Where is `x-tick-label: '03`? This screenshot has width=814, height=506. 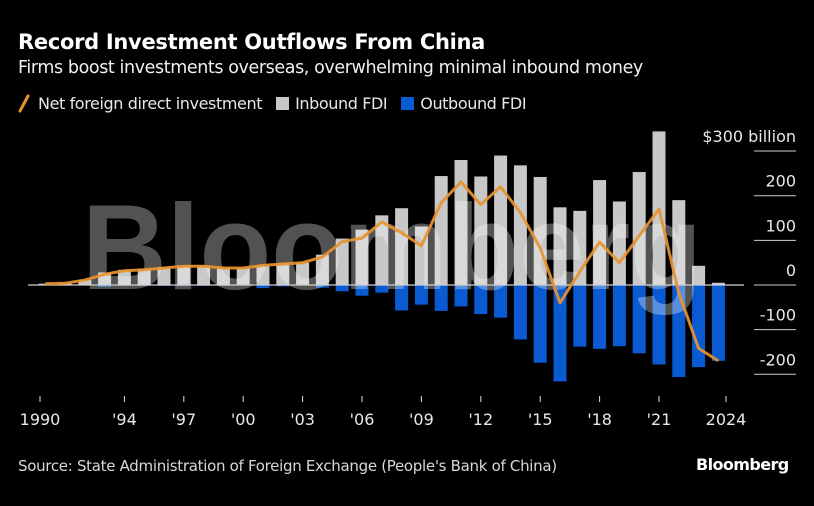
x-tick-label: '03 is located at coordinates (302, 419).